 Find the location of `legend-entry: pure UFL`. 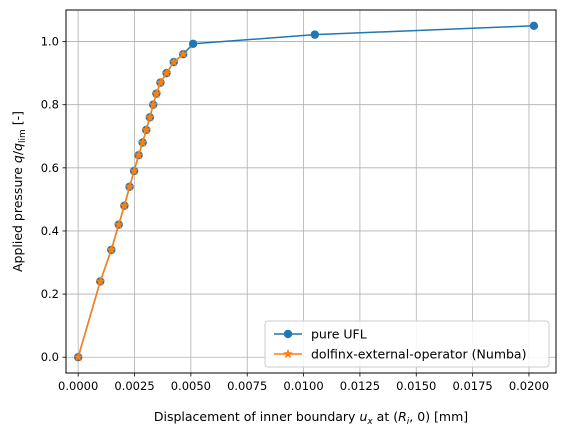

legend-entry: pure UFL is located at coordinates (320, 334).